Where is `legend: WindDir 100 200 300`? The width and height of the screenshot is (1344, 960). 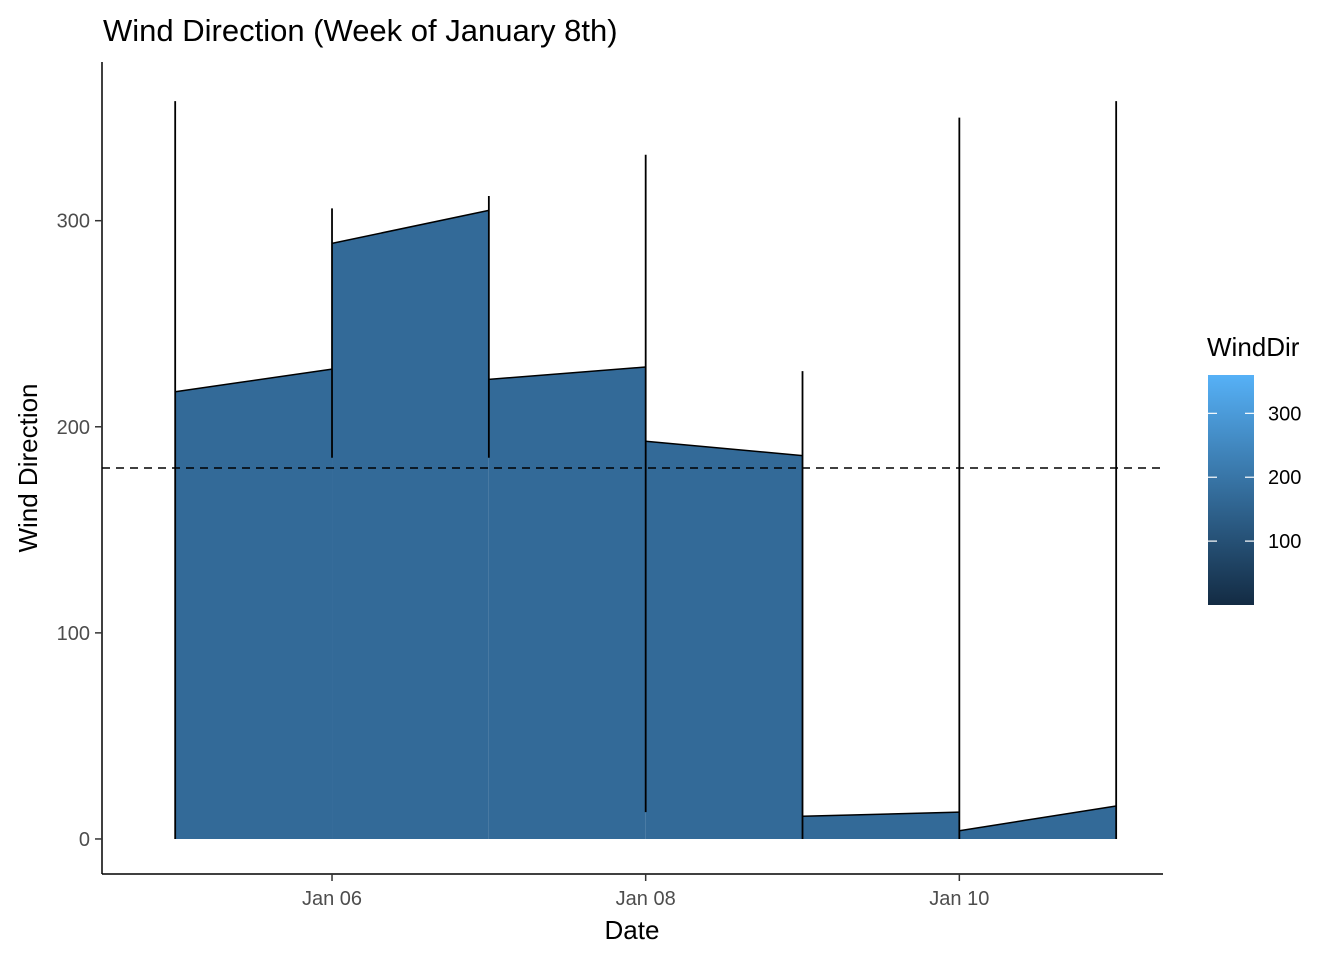 legend: WindDir 100 200 300 is located at coordinates (1254, 468).